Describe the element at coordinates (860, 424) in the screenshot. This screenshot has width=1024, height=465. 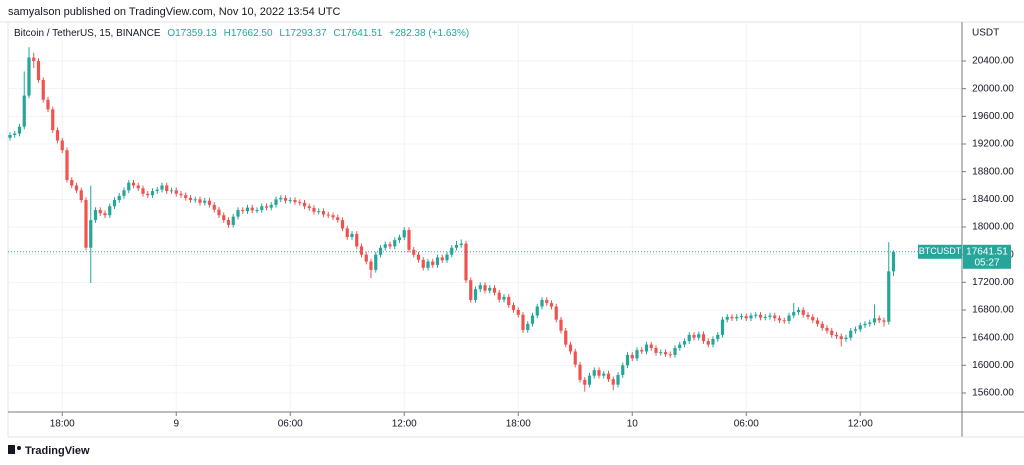
I see `x-tick-label: 12:00` at that location.